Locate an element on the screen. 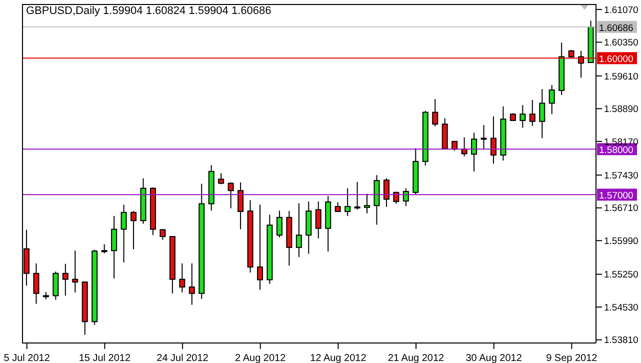  y-tick-label: 1.61070 is located at coordinates (621, 10).